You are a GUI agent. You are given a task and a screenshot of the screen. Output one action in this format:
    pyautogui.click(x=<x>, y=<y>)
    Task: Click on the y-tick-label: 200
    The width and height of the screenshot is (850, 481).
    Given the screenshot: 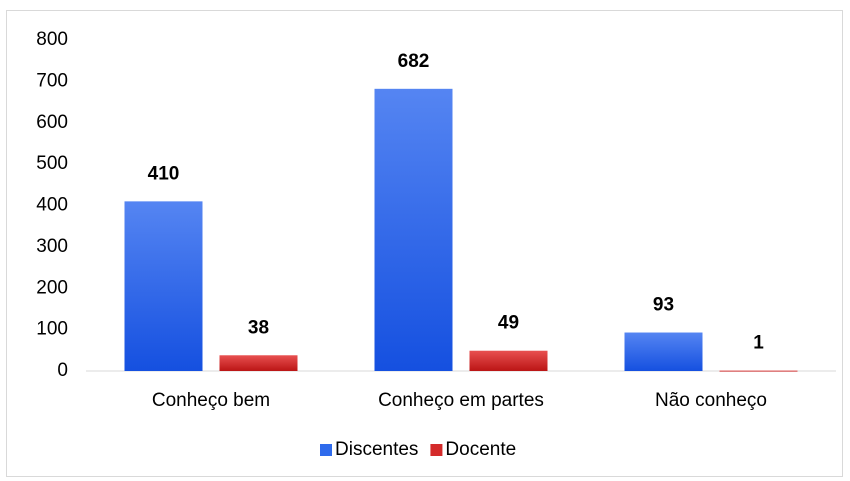 What is the action you would take?
    pyautogui.click(x=52, y=287)
    